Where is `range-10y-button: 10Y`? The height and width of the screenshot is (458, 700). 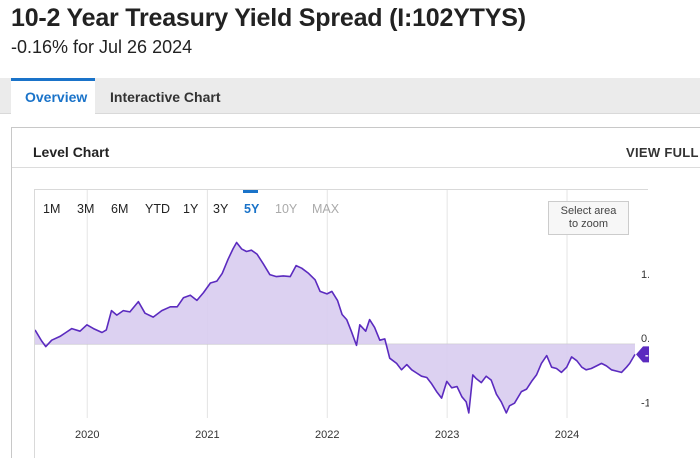
range-10y-button: 10Y is located at coordinates (286, 209).